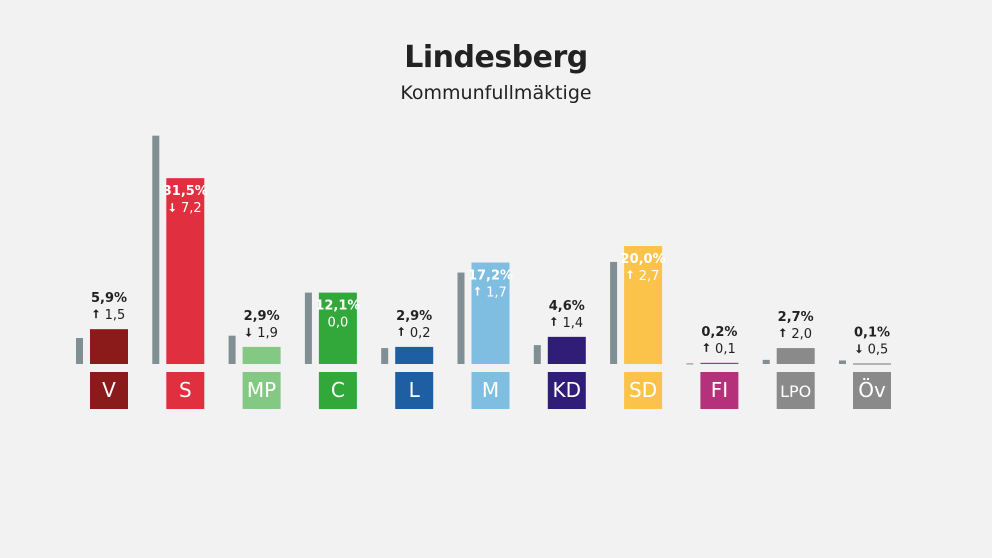  Describe the element at coordinates (420, 333) in the screenshot. I see `change-label-l: 0,2` at that location.